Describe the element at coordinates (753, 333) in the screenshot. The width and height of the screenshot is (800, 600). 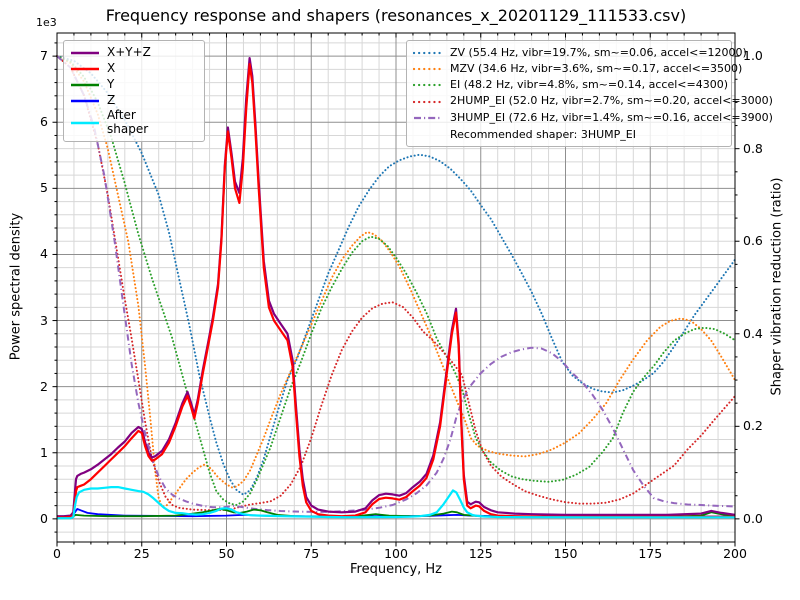
I see `y-right-tick-label: 0.4` at that location.